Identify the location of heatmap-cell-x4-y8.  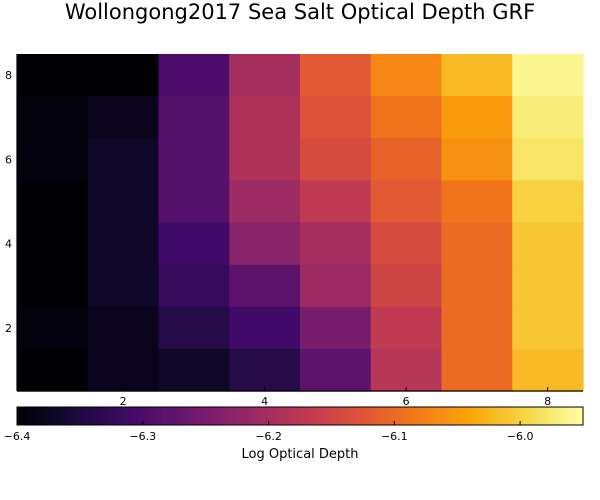
(265, 75).